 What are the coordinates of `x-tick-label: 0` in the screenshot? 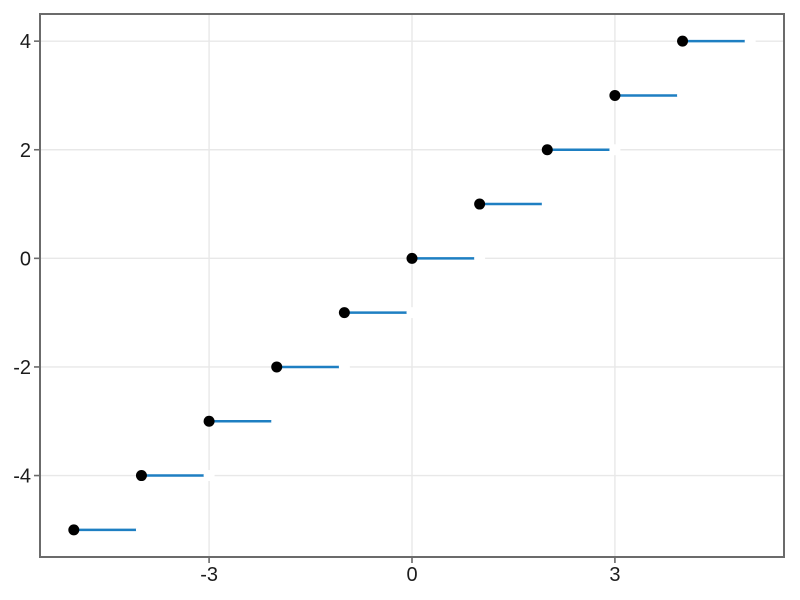 It's located at (411, 575).